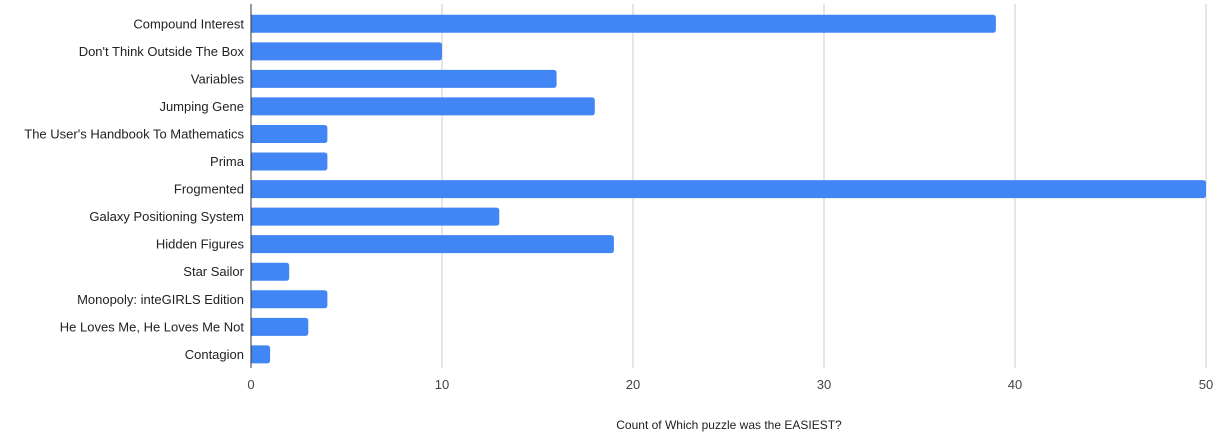 This screenshot has height=436, width=1225. What do you see at coordinates (1206, 384) in the screenshot?
I see `x-tick-label: 50` at bounding box center [1206, 384].